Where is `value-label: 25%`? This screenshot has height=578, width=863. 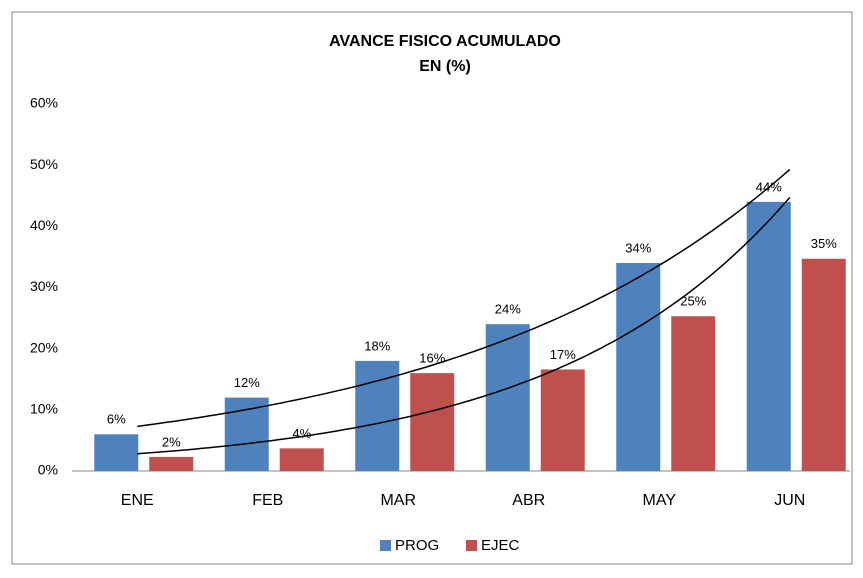
value-label: 25% is located at coordinates (693, 301).